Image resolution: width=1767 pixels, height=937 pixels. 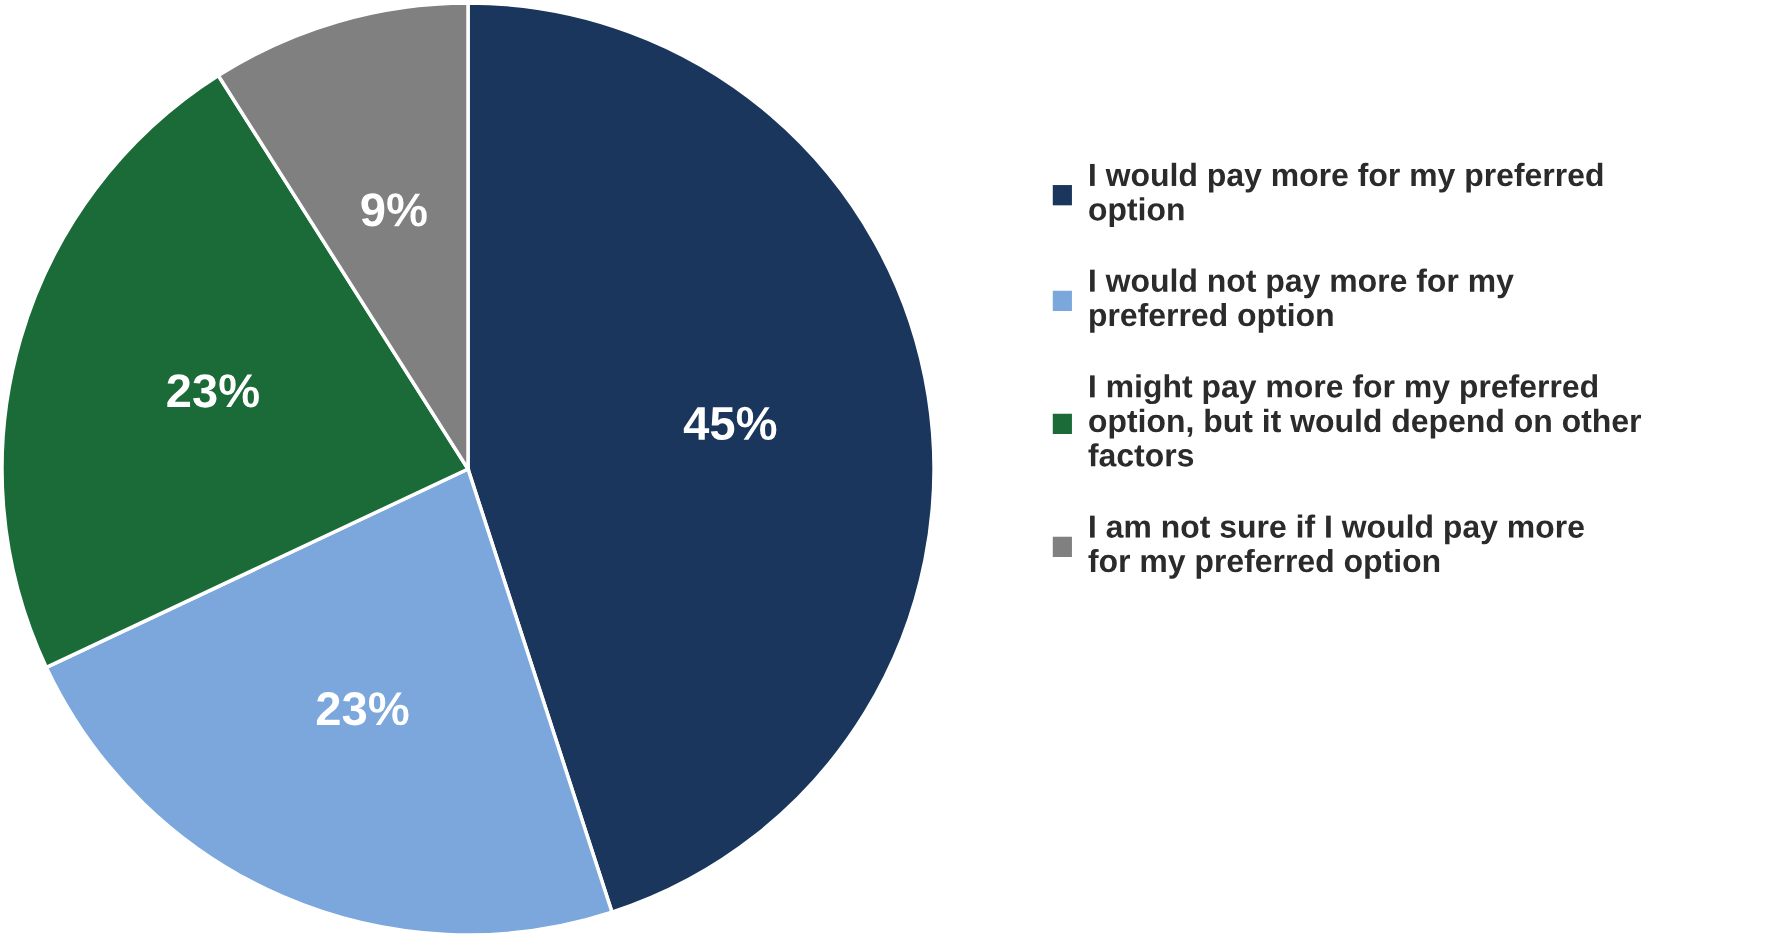 I want to click on legend-label: I am not sure if I would pay more for my preferred option, so click(x=1336, y=546).